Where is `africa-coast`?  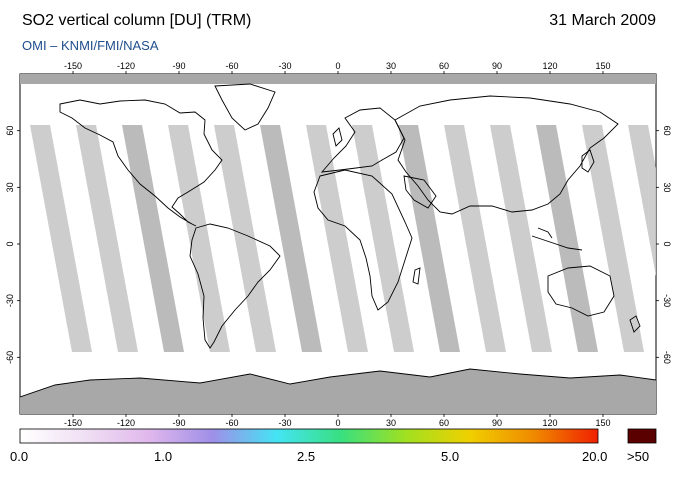 africa-coast is located at coordinates (363, 240).